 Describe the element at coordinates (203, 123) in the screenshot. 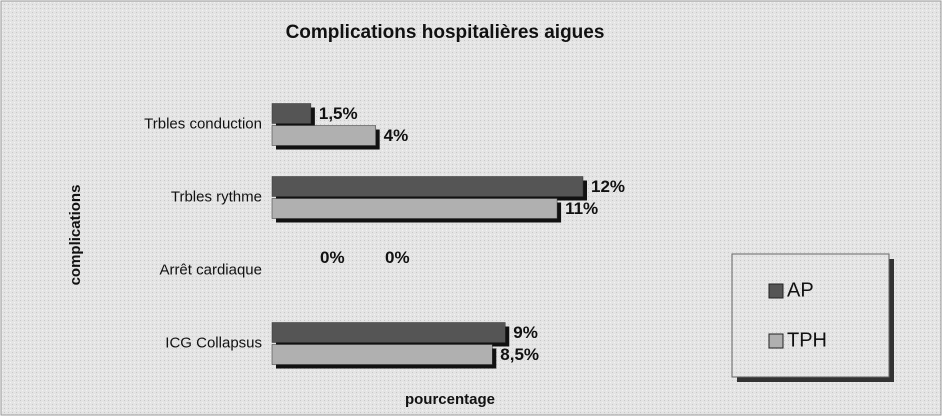

I see `y-tick-label: Trbles conduction` at that location.